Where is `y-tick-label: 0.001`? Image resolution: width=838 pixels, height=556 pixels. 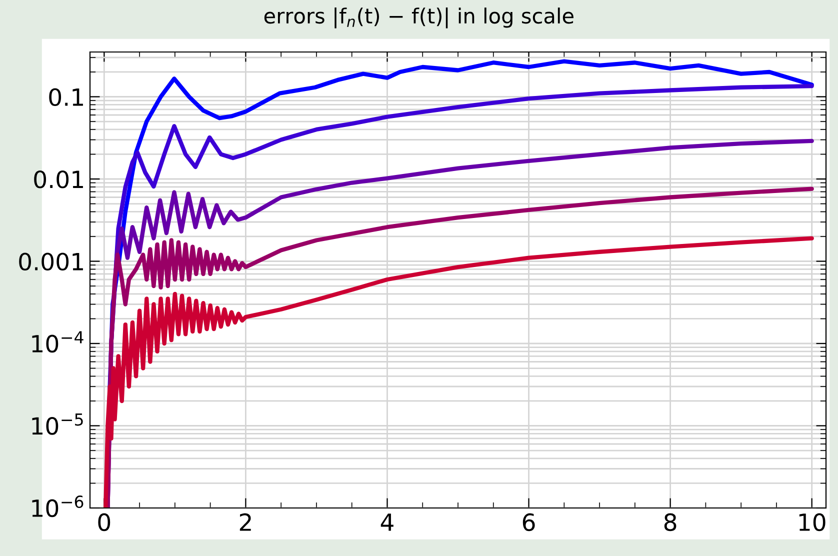 y-tick-label: 0.001 is located at coordinates (51, 261).